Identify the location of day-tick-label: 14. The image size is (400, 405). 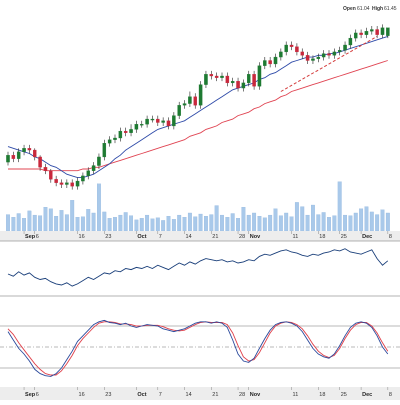
(189, 395).